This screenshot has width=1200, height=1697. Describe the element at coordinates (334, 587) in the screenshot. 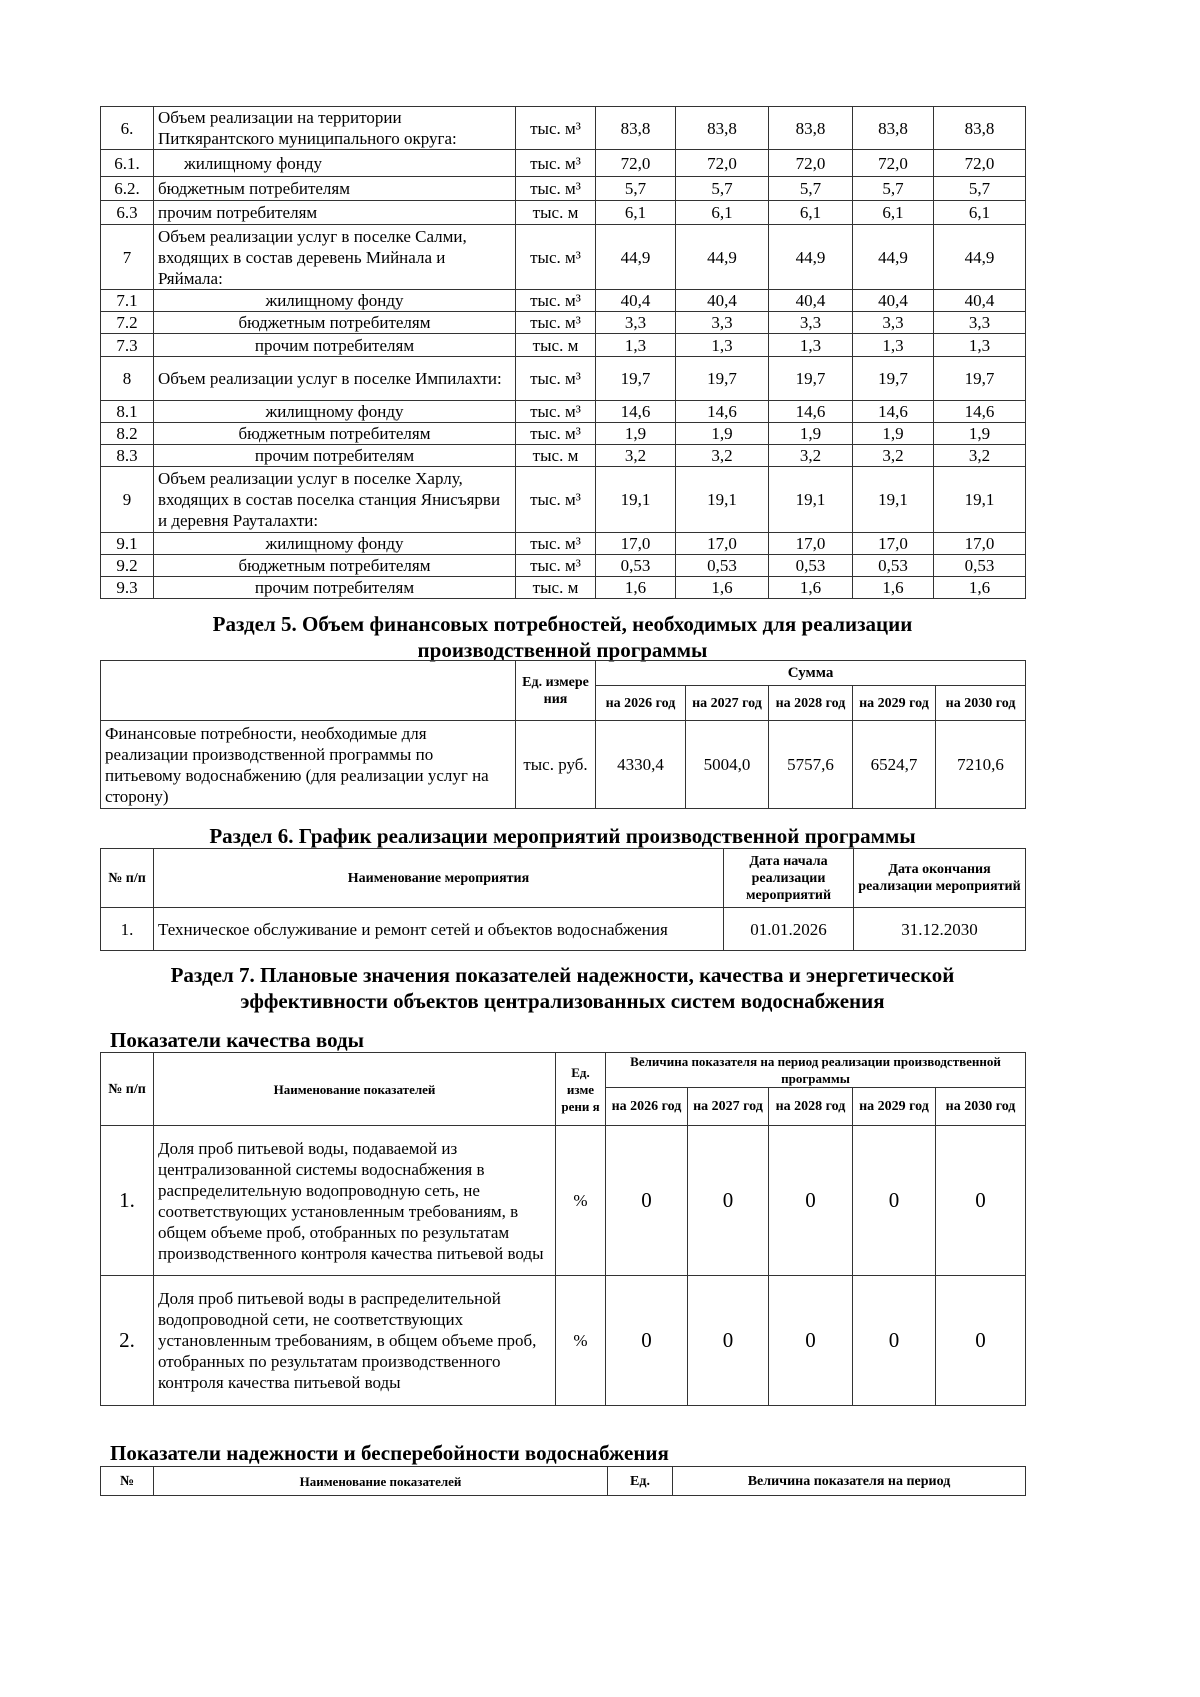

I see `row-name: прочим потребителям` at that location.